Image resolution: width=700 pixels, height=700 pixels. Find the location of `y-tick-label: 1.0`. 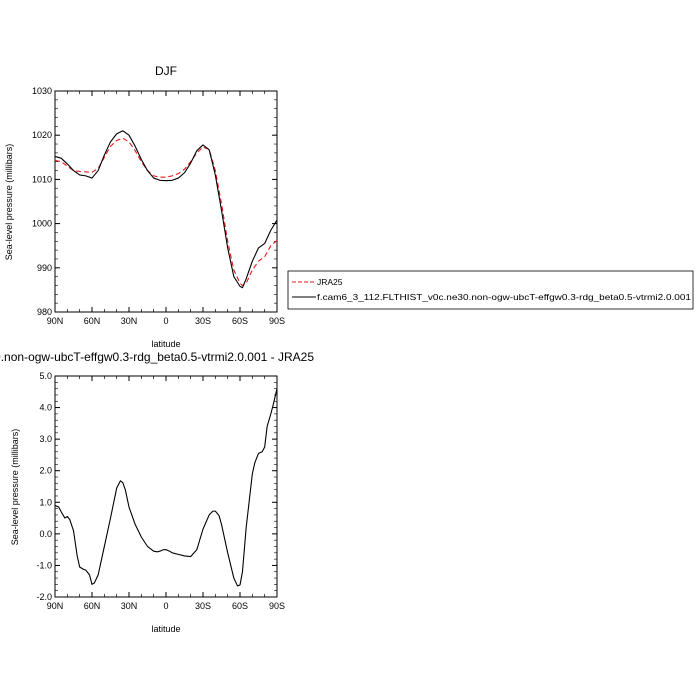

y-tick-label: 1.0 is located at coordinates (45, 502).